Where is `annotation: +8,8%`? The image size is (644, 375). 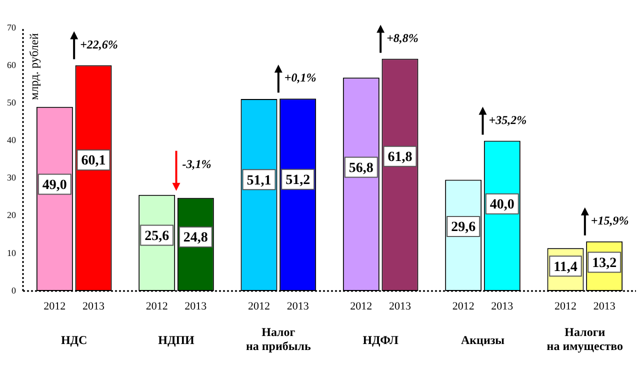
annotation: +8,8% is located at coordinates (402, 37).